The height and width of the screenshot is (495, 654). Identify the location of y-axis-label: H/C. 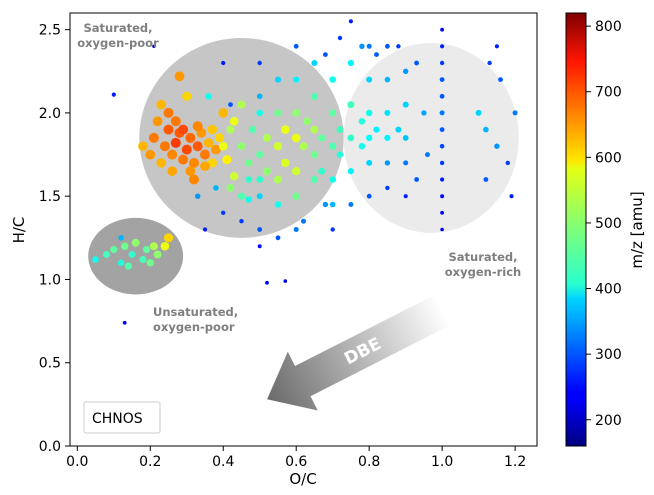
(19, 230).